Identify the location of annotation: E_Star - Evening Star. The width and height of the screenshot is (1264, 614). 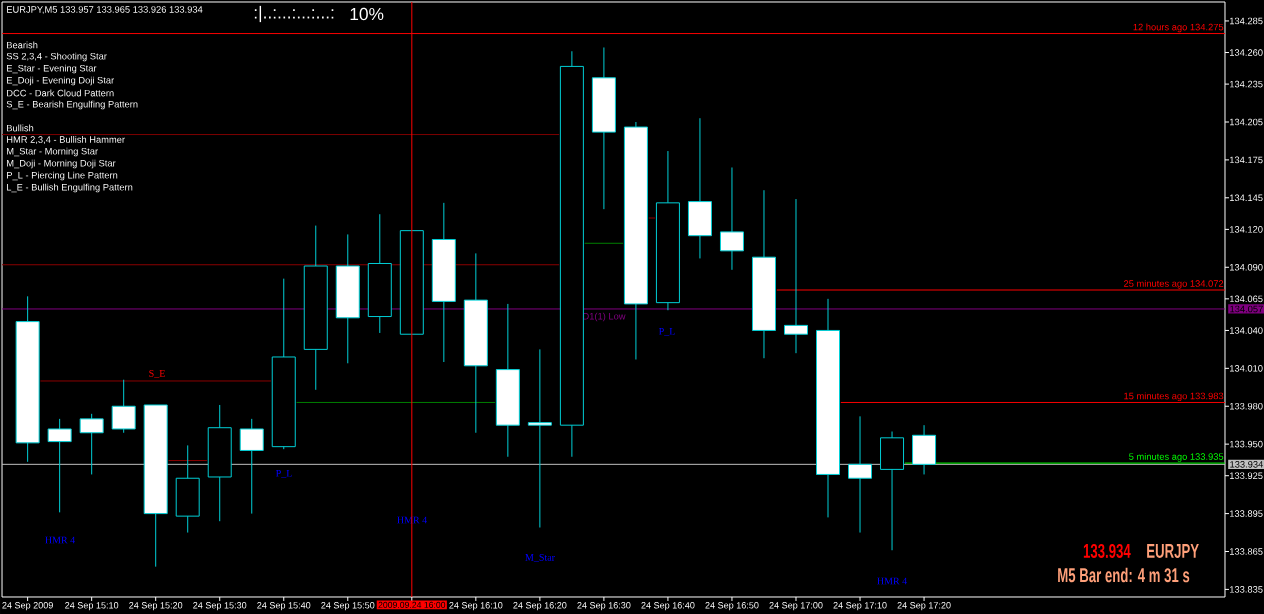
(52, 69).